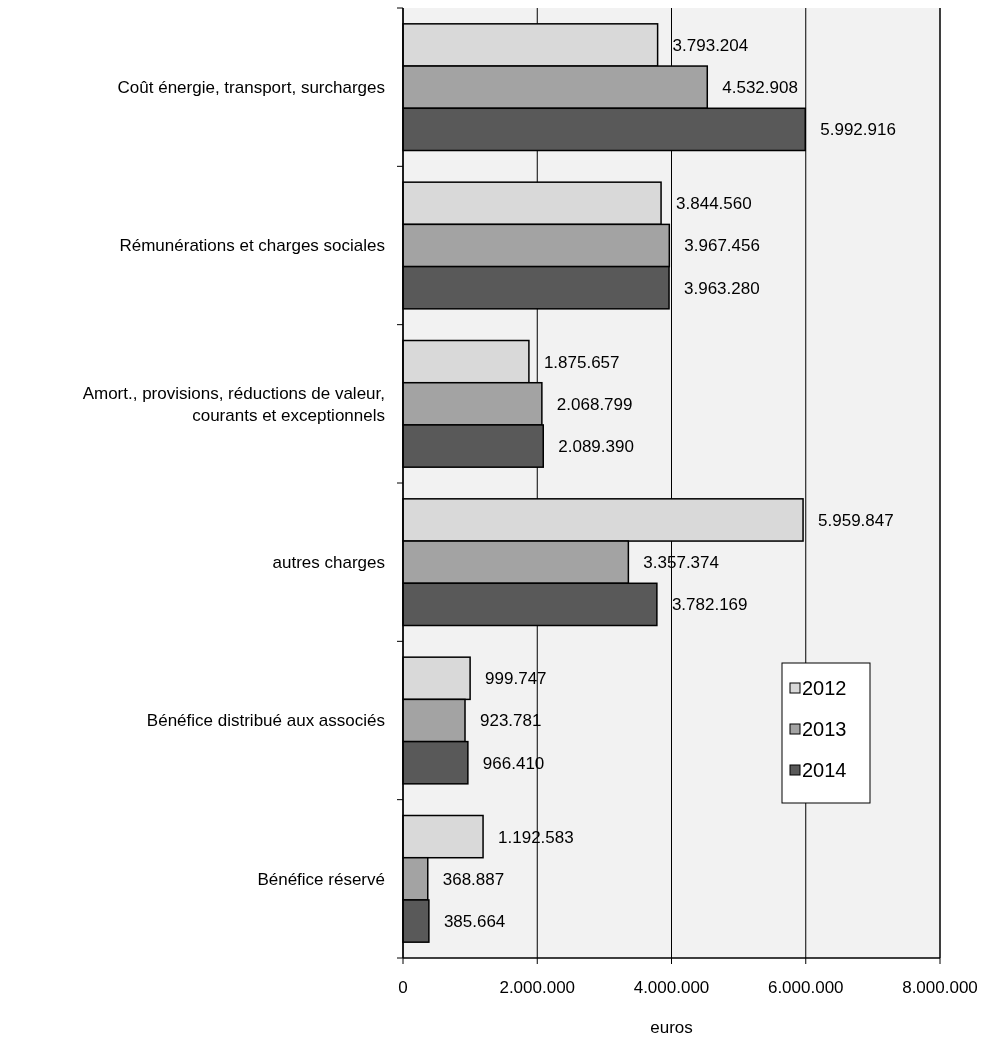 The height and width of the screenshot is (1043, 988). I want to click on legend-label: 2014, so click(824, 770).